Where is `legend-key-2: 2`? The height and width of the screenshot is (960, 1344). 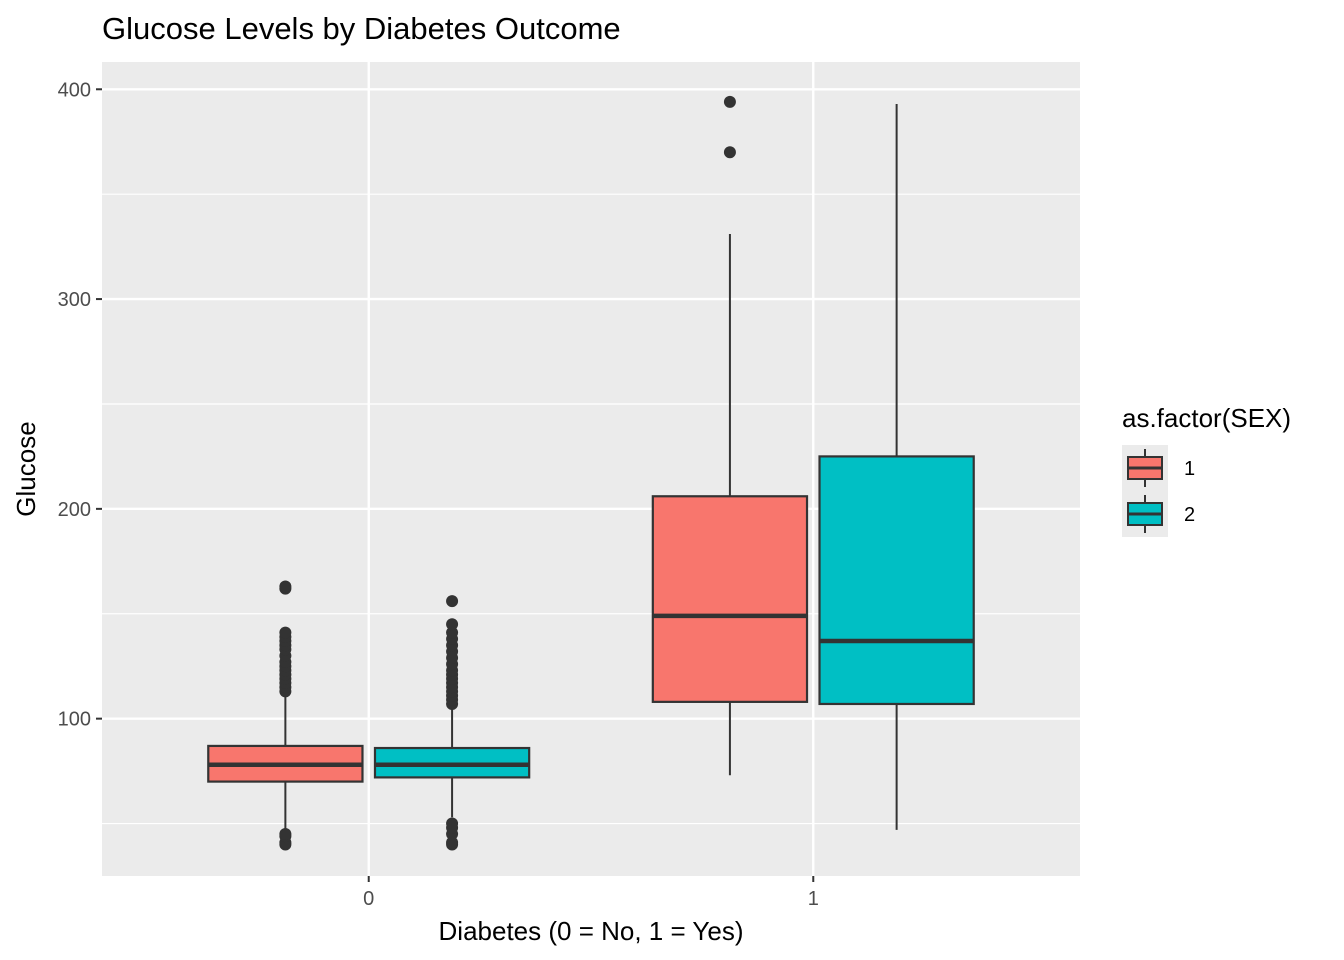 legend-key-2: 2 is located at coordinates (1158, 514).